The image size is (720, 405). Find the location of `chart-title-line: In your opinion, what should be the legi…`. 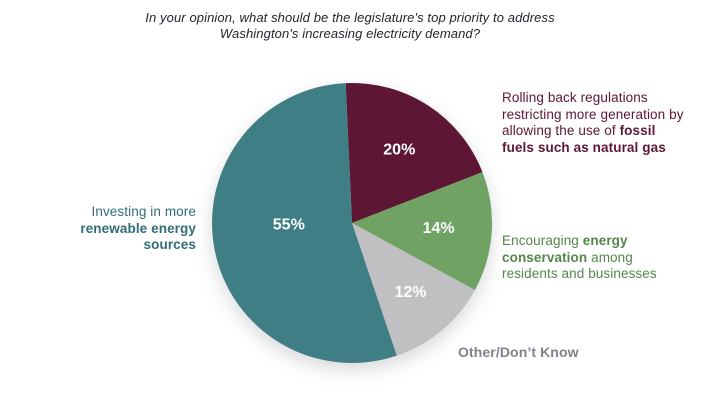

chart-title-line: In your opinion, what should be the legi… is located at coordinates (350, 17).